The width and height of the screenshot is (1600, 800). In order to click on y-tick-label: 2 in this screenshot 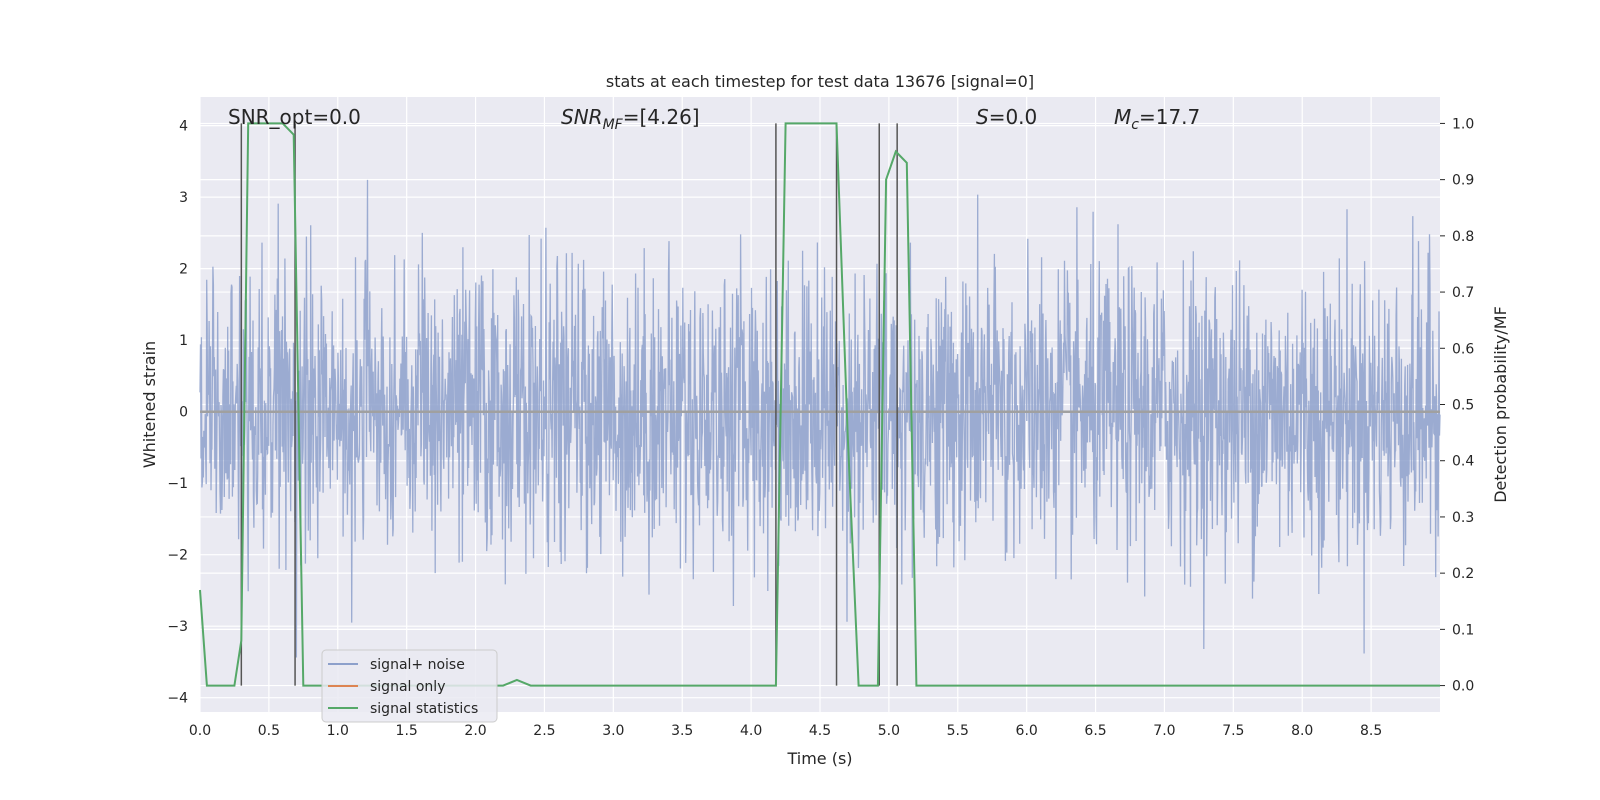, I will do `click(183, 270)`.